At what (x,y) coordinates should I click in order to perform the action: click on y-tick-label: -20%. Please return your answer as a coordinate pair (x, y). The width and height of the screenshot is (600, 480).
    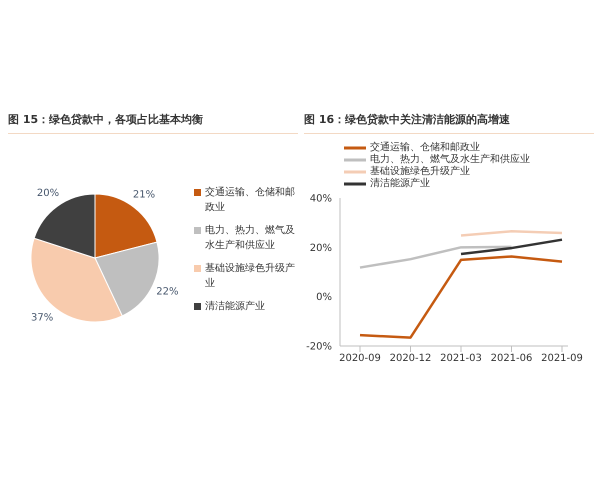
    Looking at the image, I should click on (319, 347).